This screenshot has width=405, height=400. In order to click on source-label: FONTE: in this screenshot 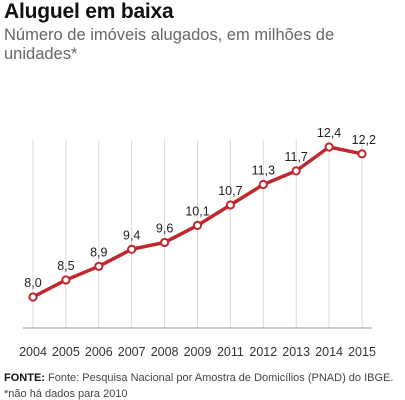, I will do `click(24, 378)`.